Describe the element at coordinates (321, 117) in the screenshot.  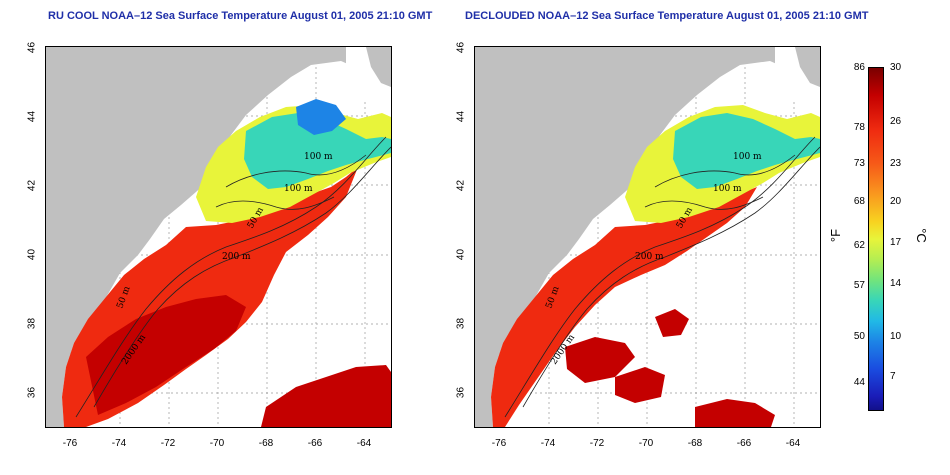
I see `coldest-water-patch` at that location.